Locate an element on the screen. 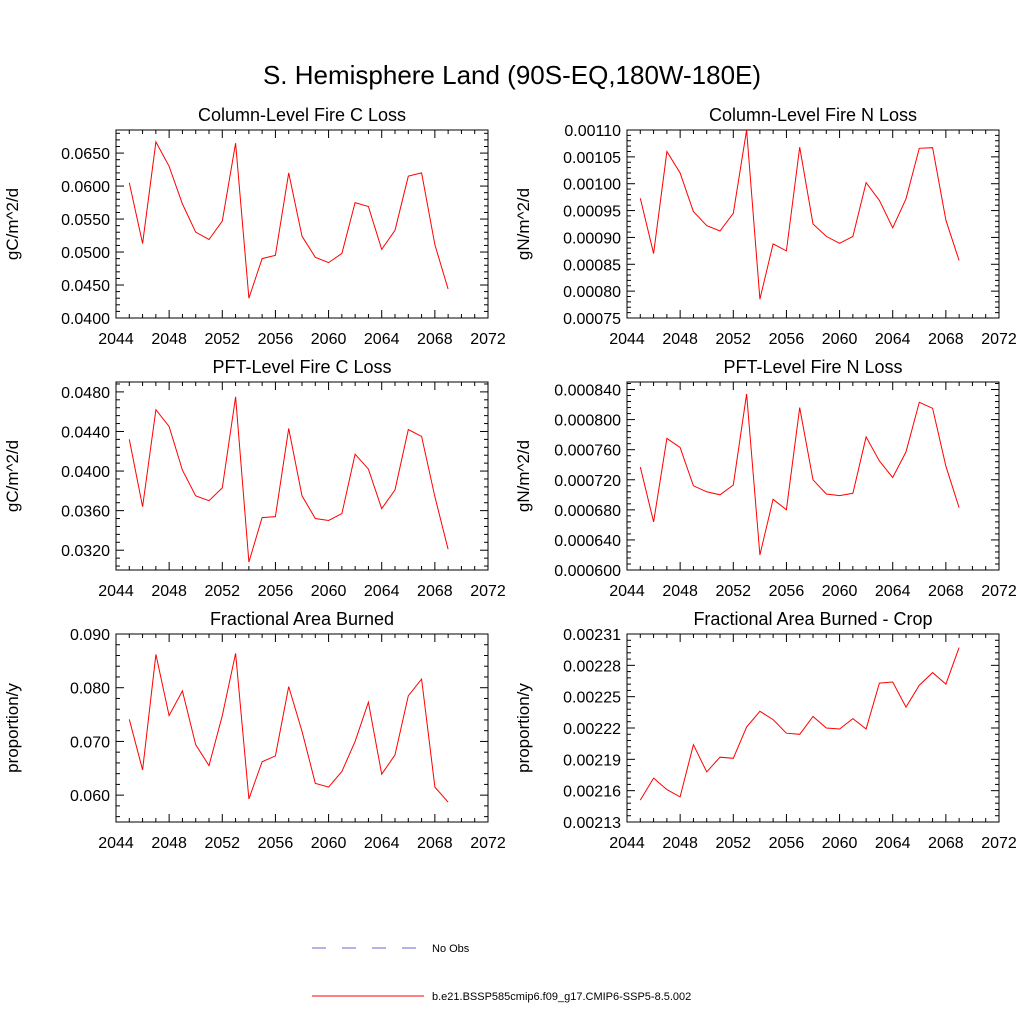  y-tick-label: 0.00110 is located at coordinates (592, 131).